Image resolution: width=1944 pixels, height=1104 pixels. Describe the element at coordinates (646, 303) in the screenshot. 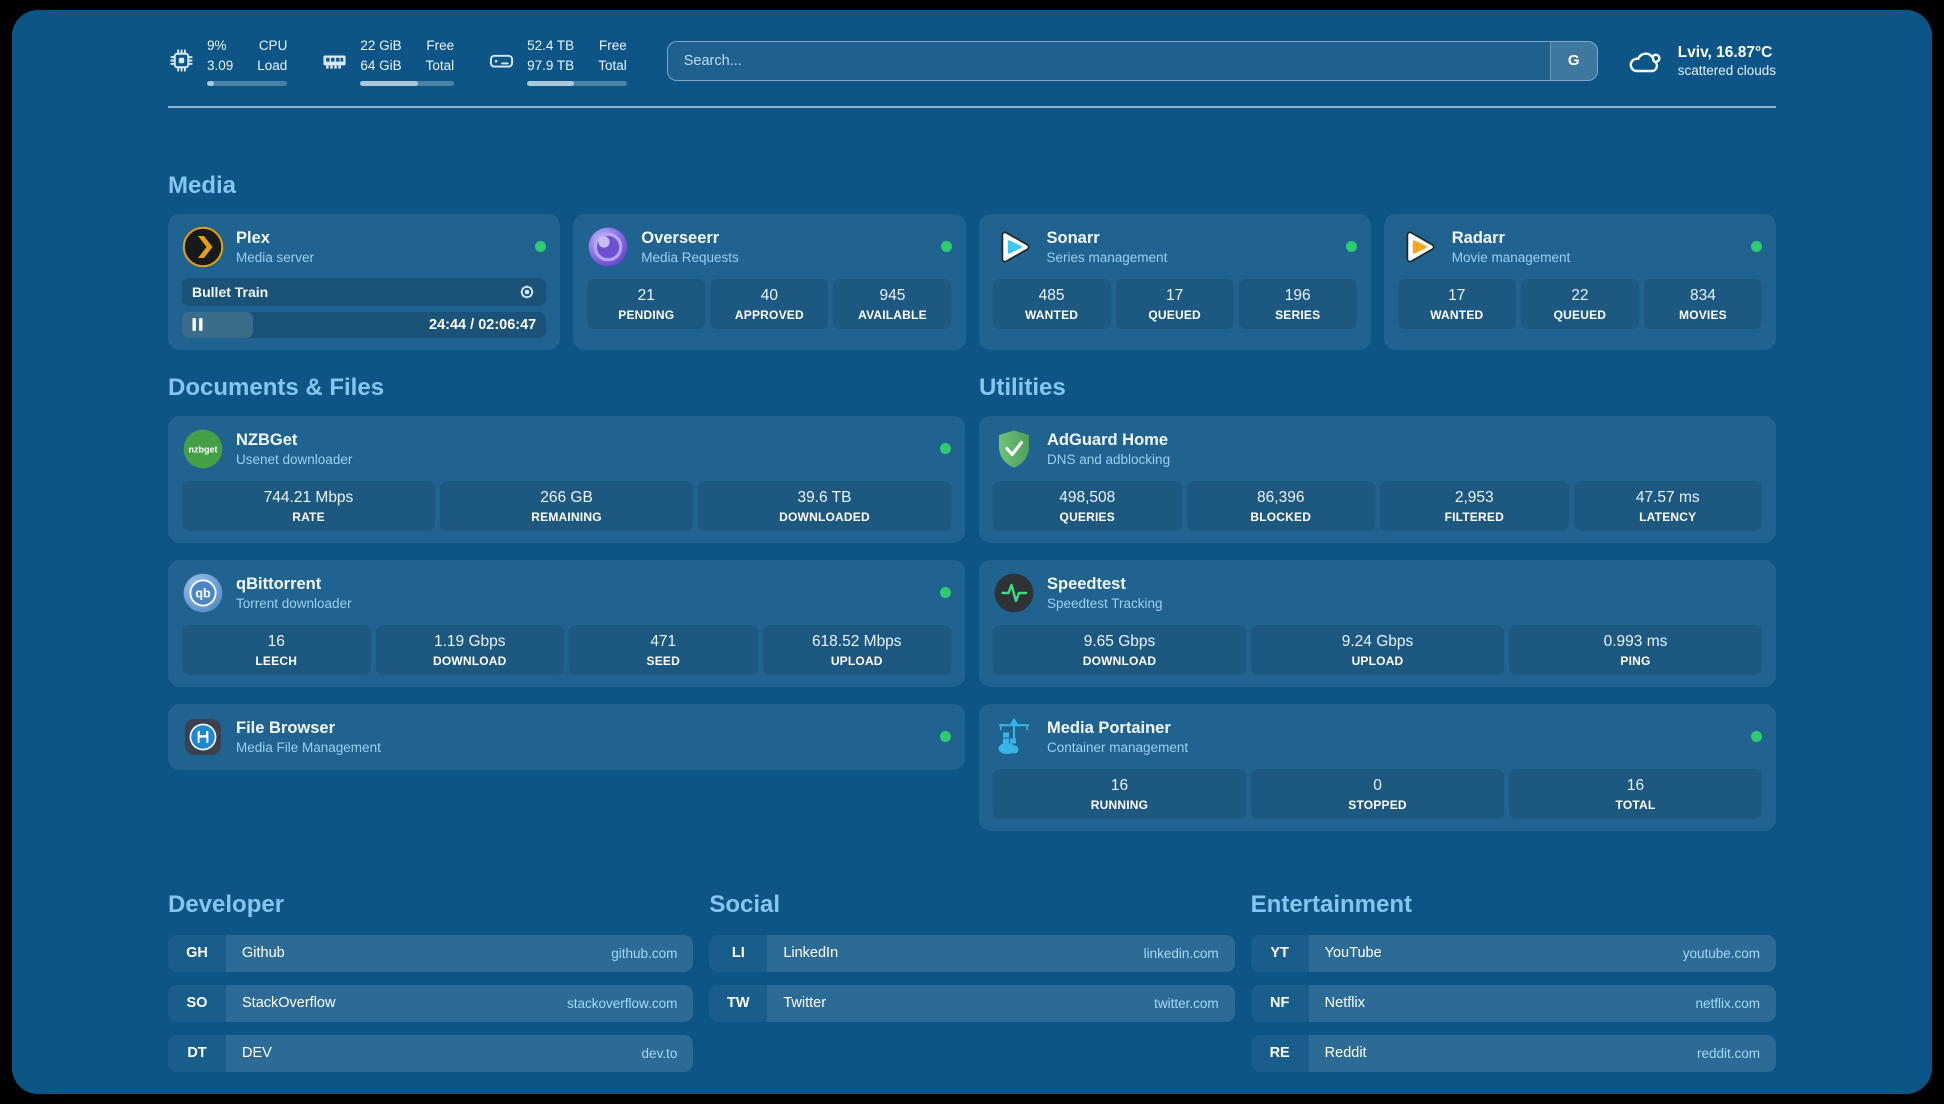

I see `stat-pending: 21 PENDING` at that location.